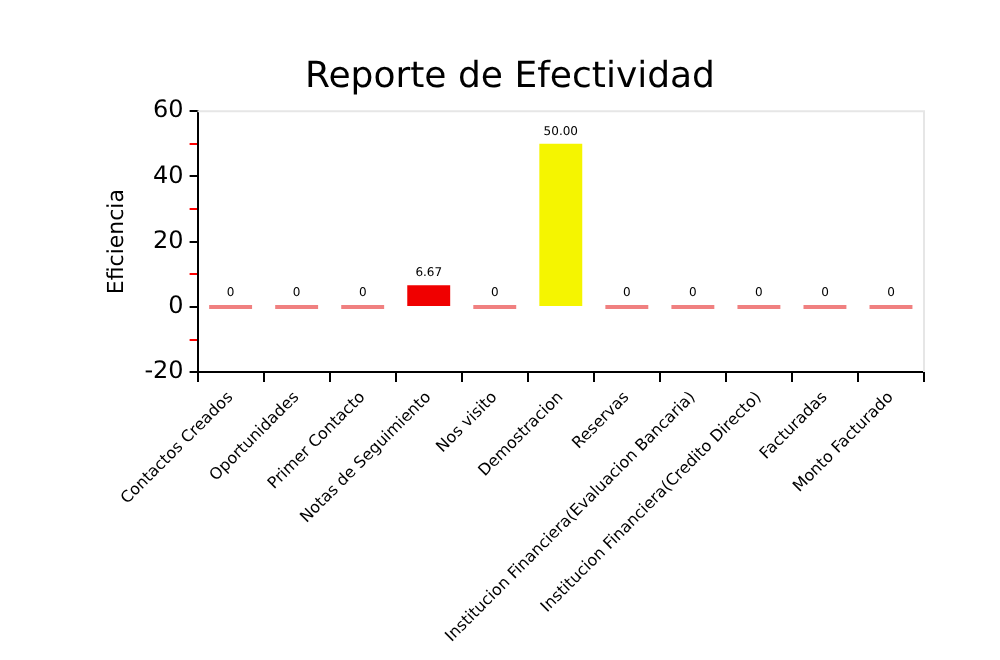 This screenshot has width=1000, height=660. I want to click on y-tick-label: -20, so click(164, 370).